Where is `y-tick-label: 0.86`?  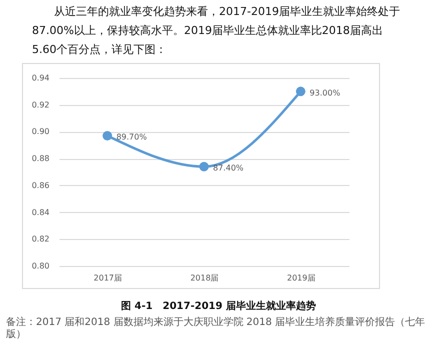
y-tick-label: 0.86 is located at coordinates (41, 185).